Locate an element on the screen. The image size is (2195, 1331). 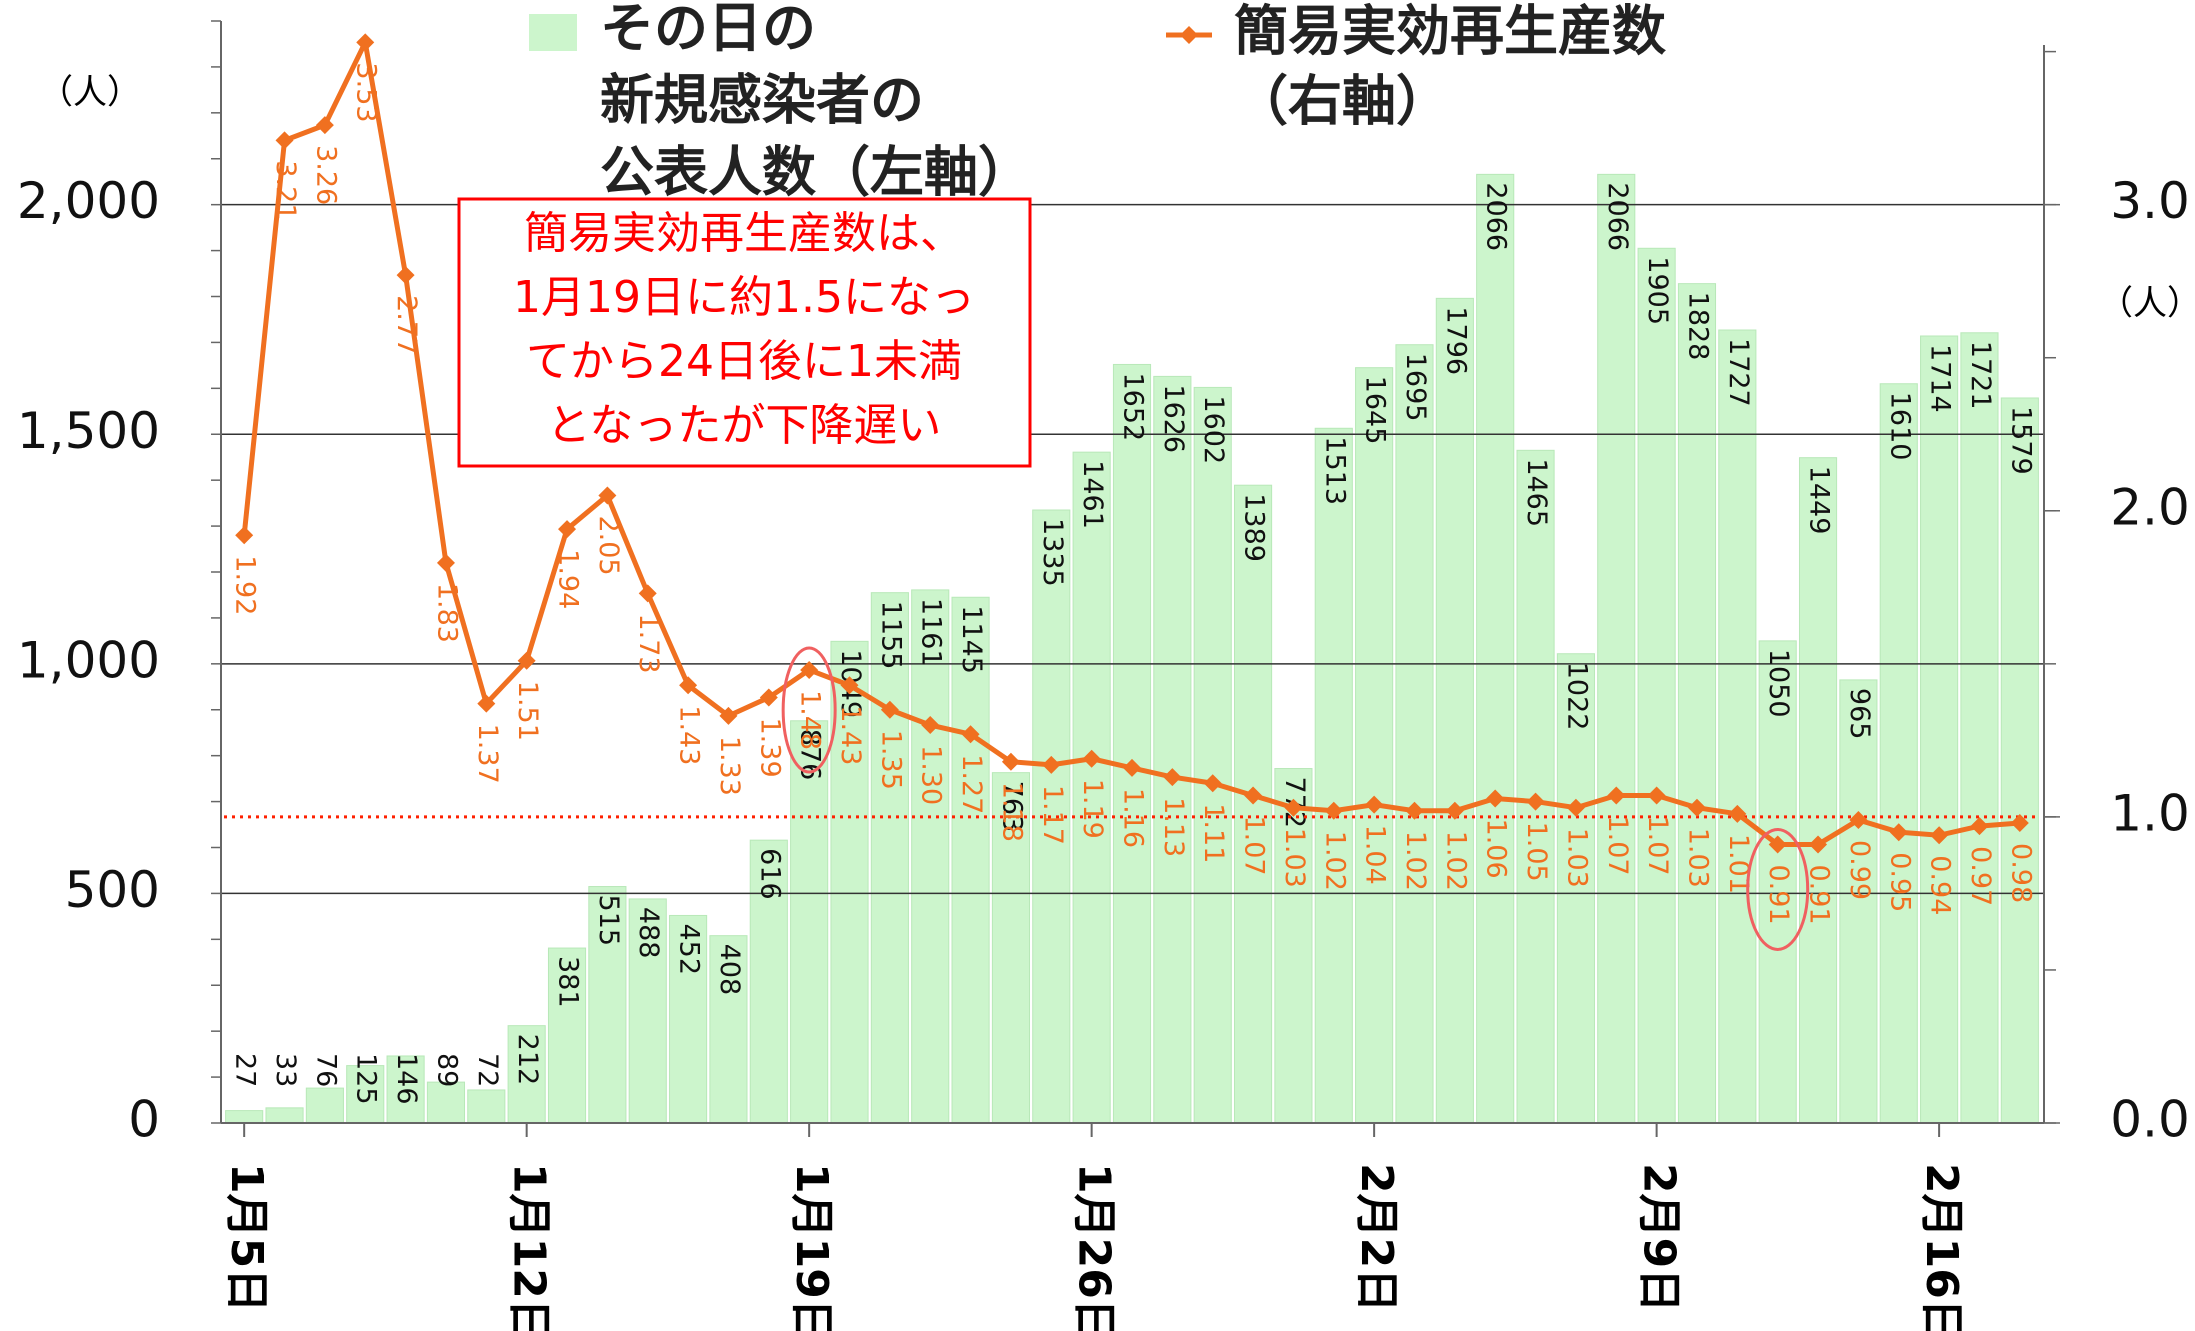
bar-value-label: 1828 is located at coordinates (1697, 326).